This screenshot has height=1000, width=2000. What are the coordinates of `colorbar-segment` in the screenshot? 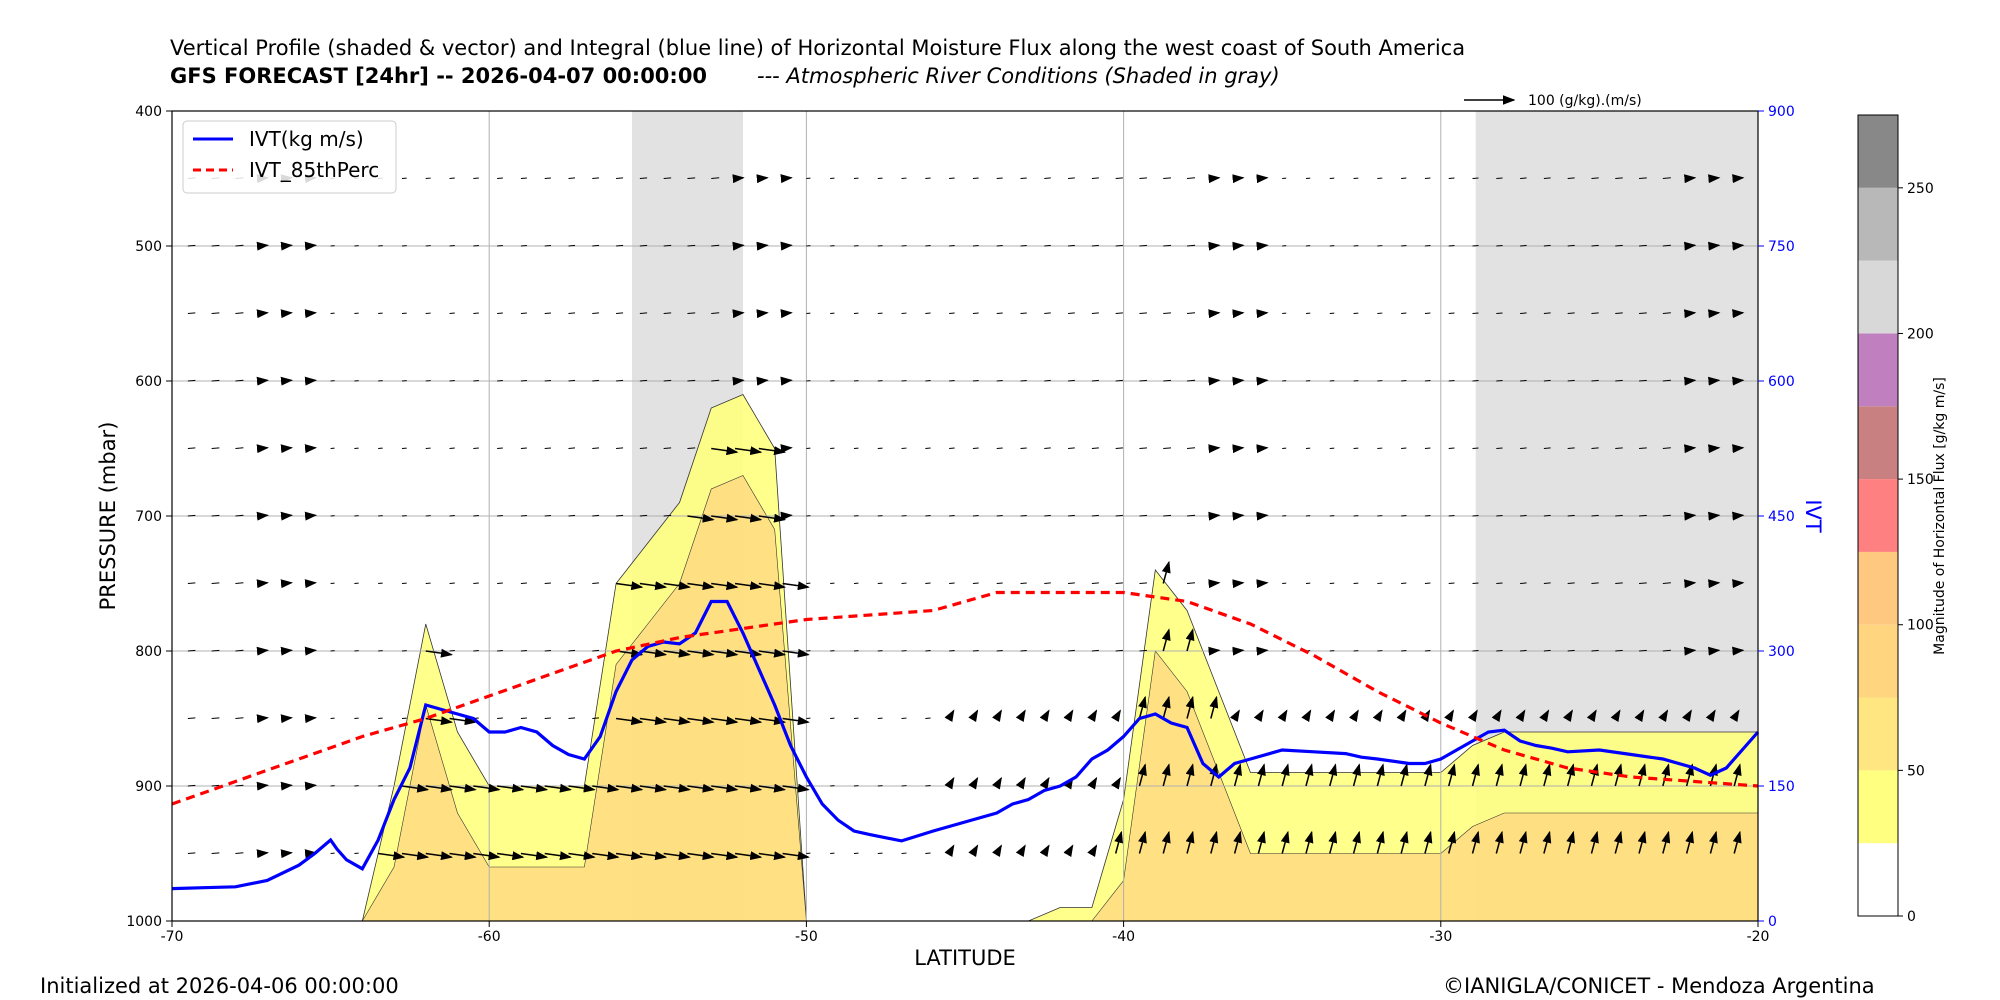 It's located at (1878, 807).